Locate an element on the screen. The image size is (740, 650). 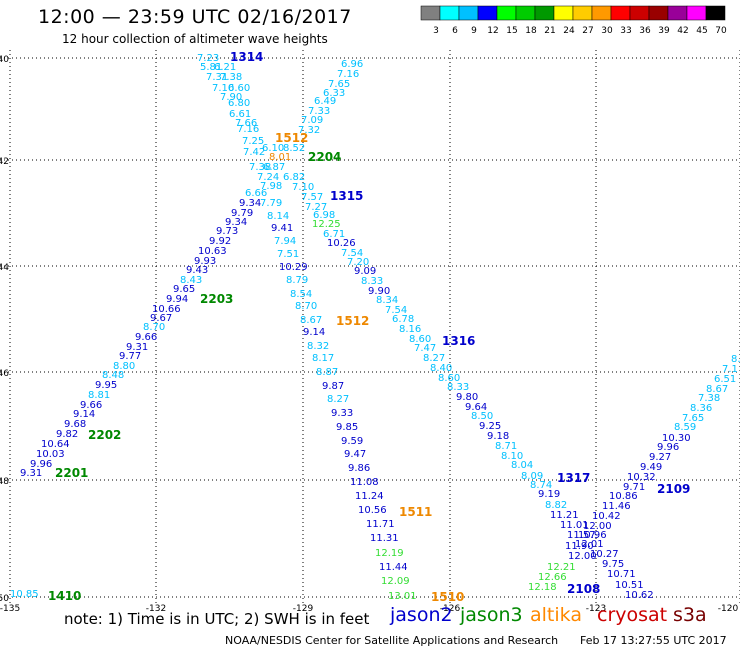
wave-height-label: 11.57 is located at coordinates (581, 535).